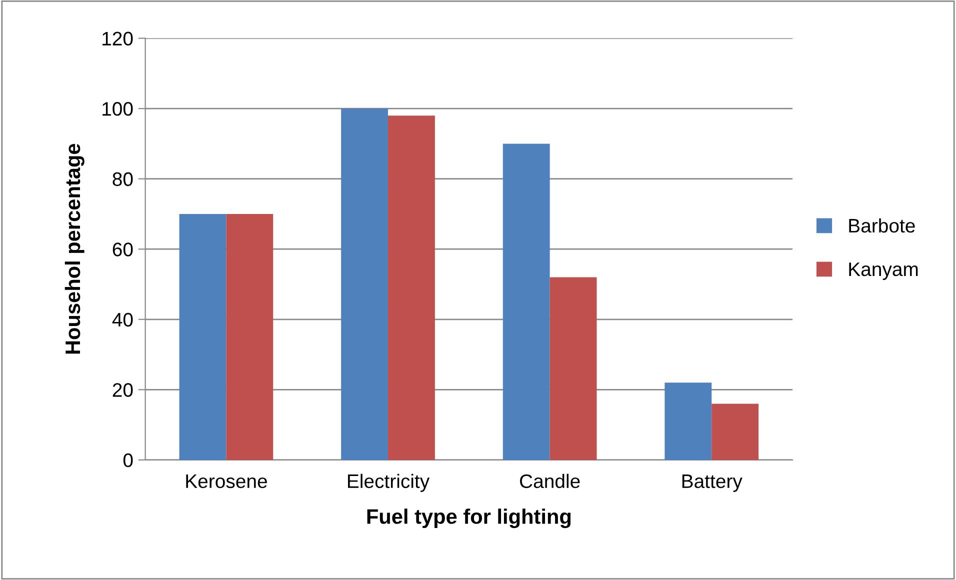 The image size is (956, 580). Describe the element at coordinates (226, 481) in the screenshot. I see `x-tick-label: Kerosene` at that location.